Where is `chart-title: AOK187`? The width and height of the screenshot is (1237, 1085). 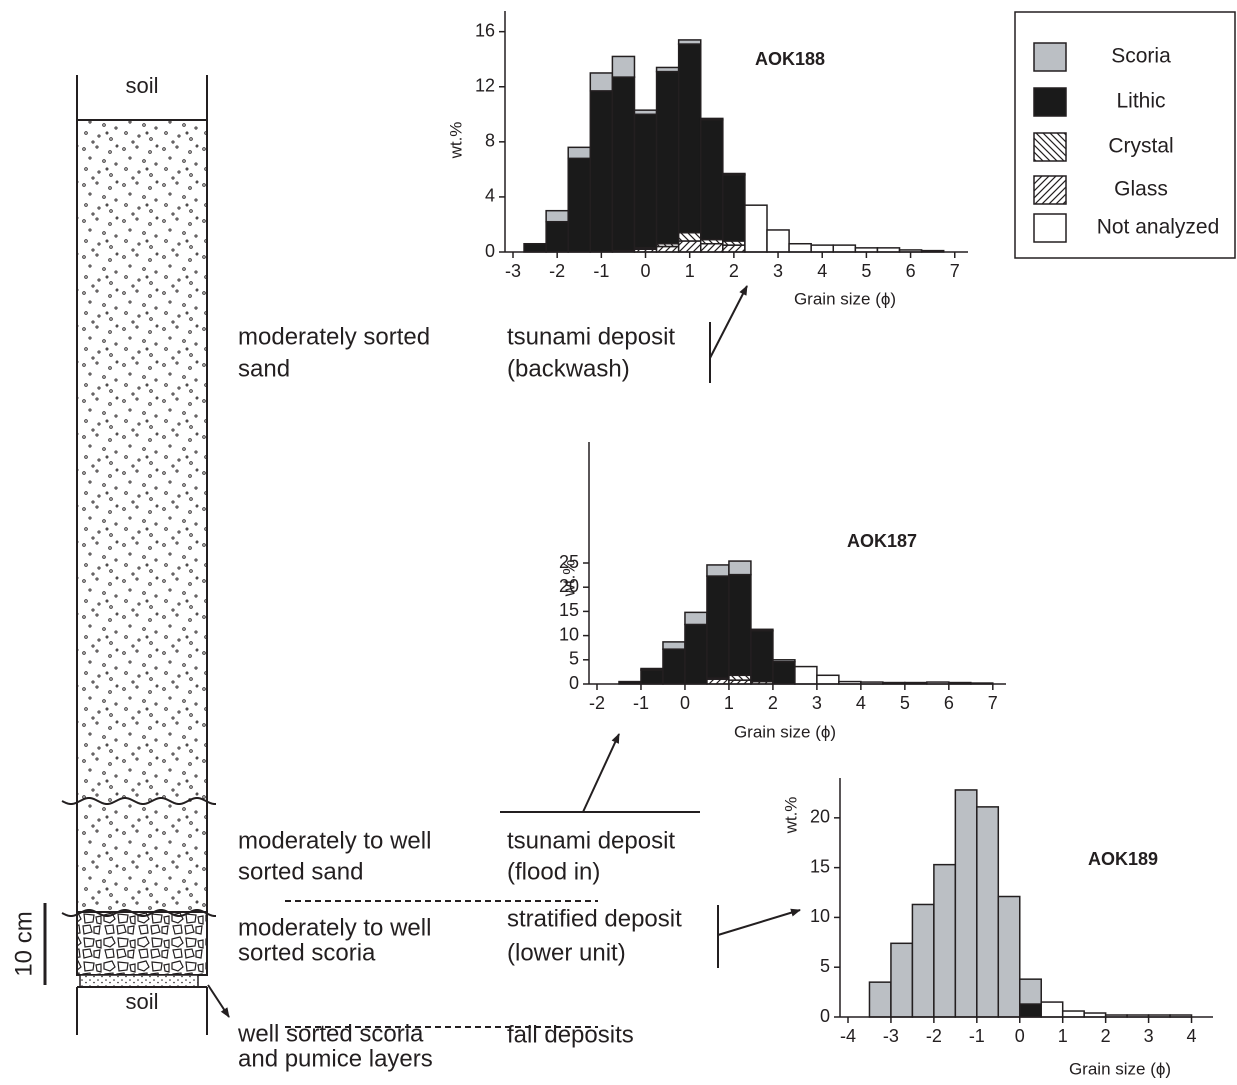
chart-title: AOK187 is located at coordinates (882, 541).